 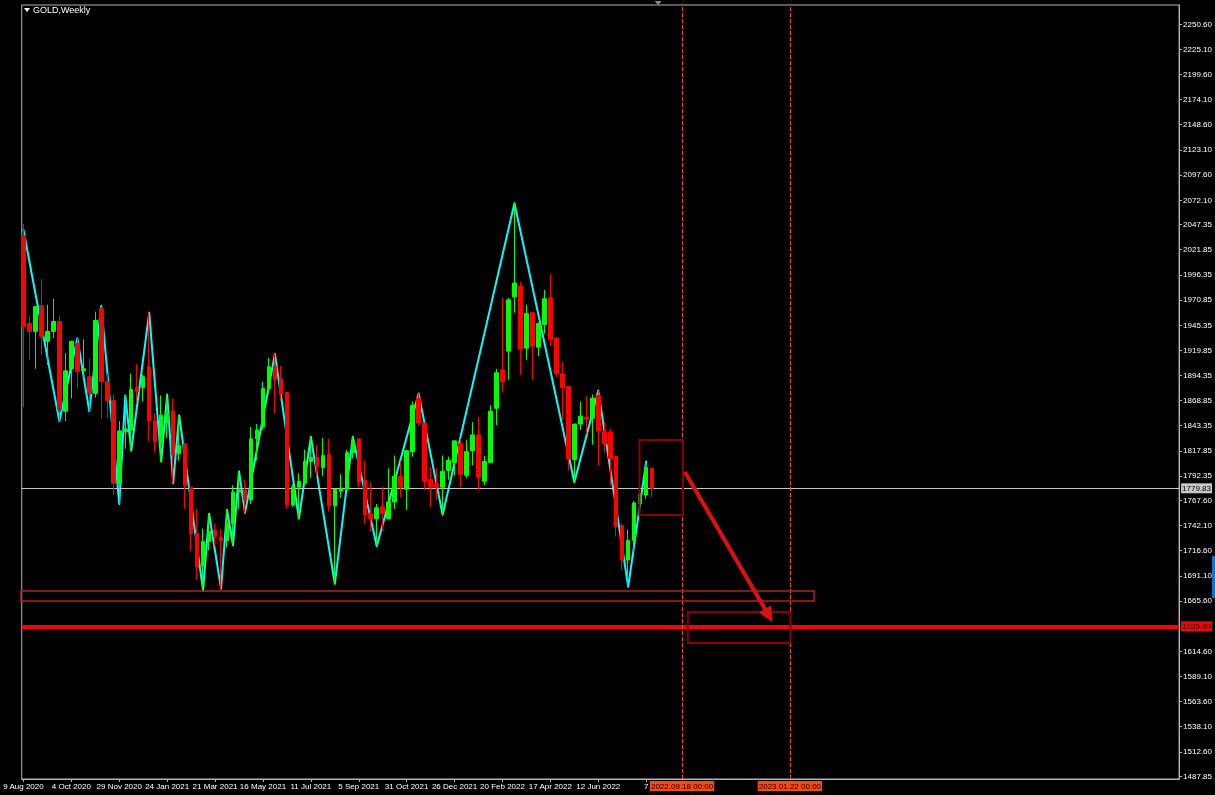 What do you see at coordinates (1198, 401) in the screenshot?
I see `y-tick-label: 1868.85` at bounding box center [1198, 401].